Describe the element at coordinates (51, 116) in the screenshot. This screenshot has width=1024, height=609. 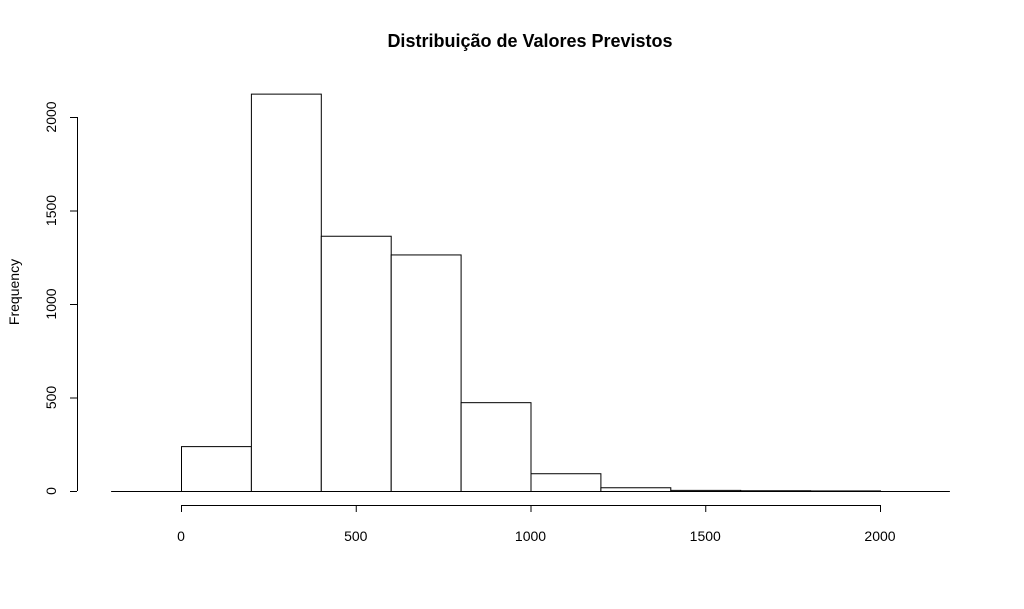
I see `y-tick-label: 2000` at that location.